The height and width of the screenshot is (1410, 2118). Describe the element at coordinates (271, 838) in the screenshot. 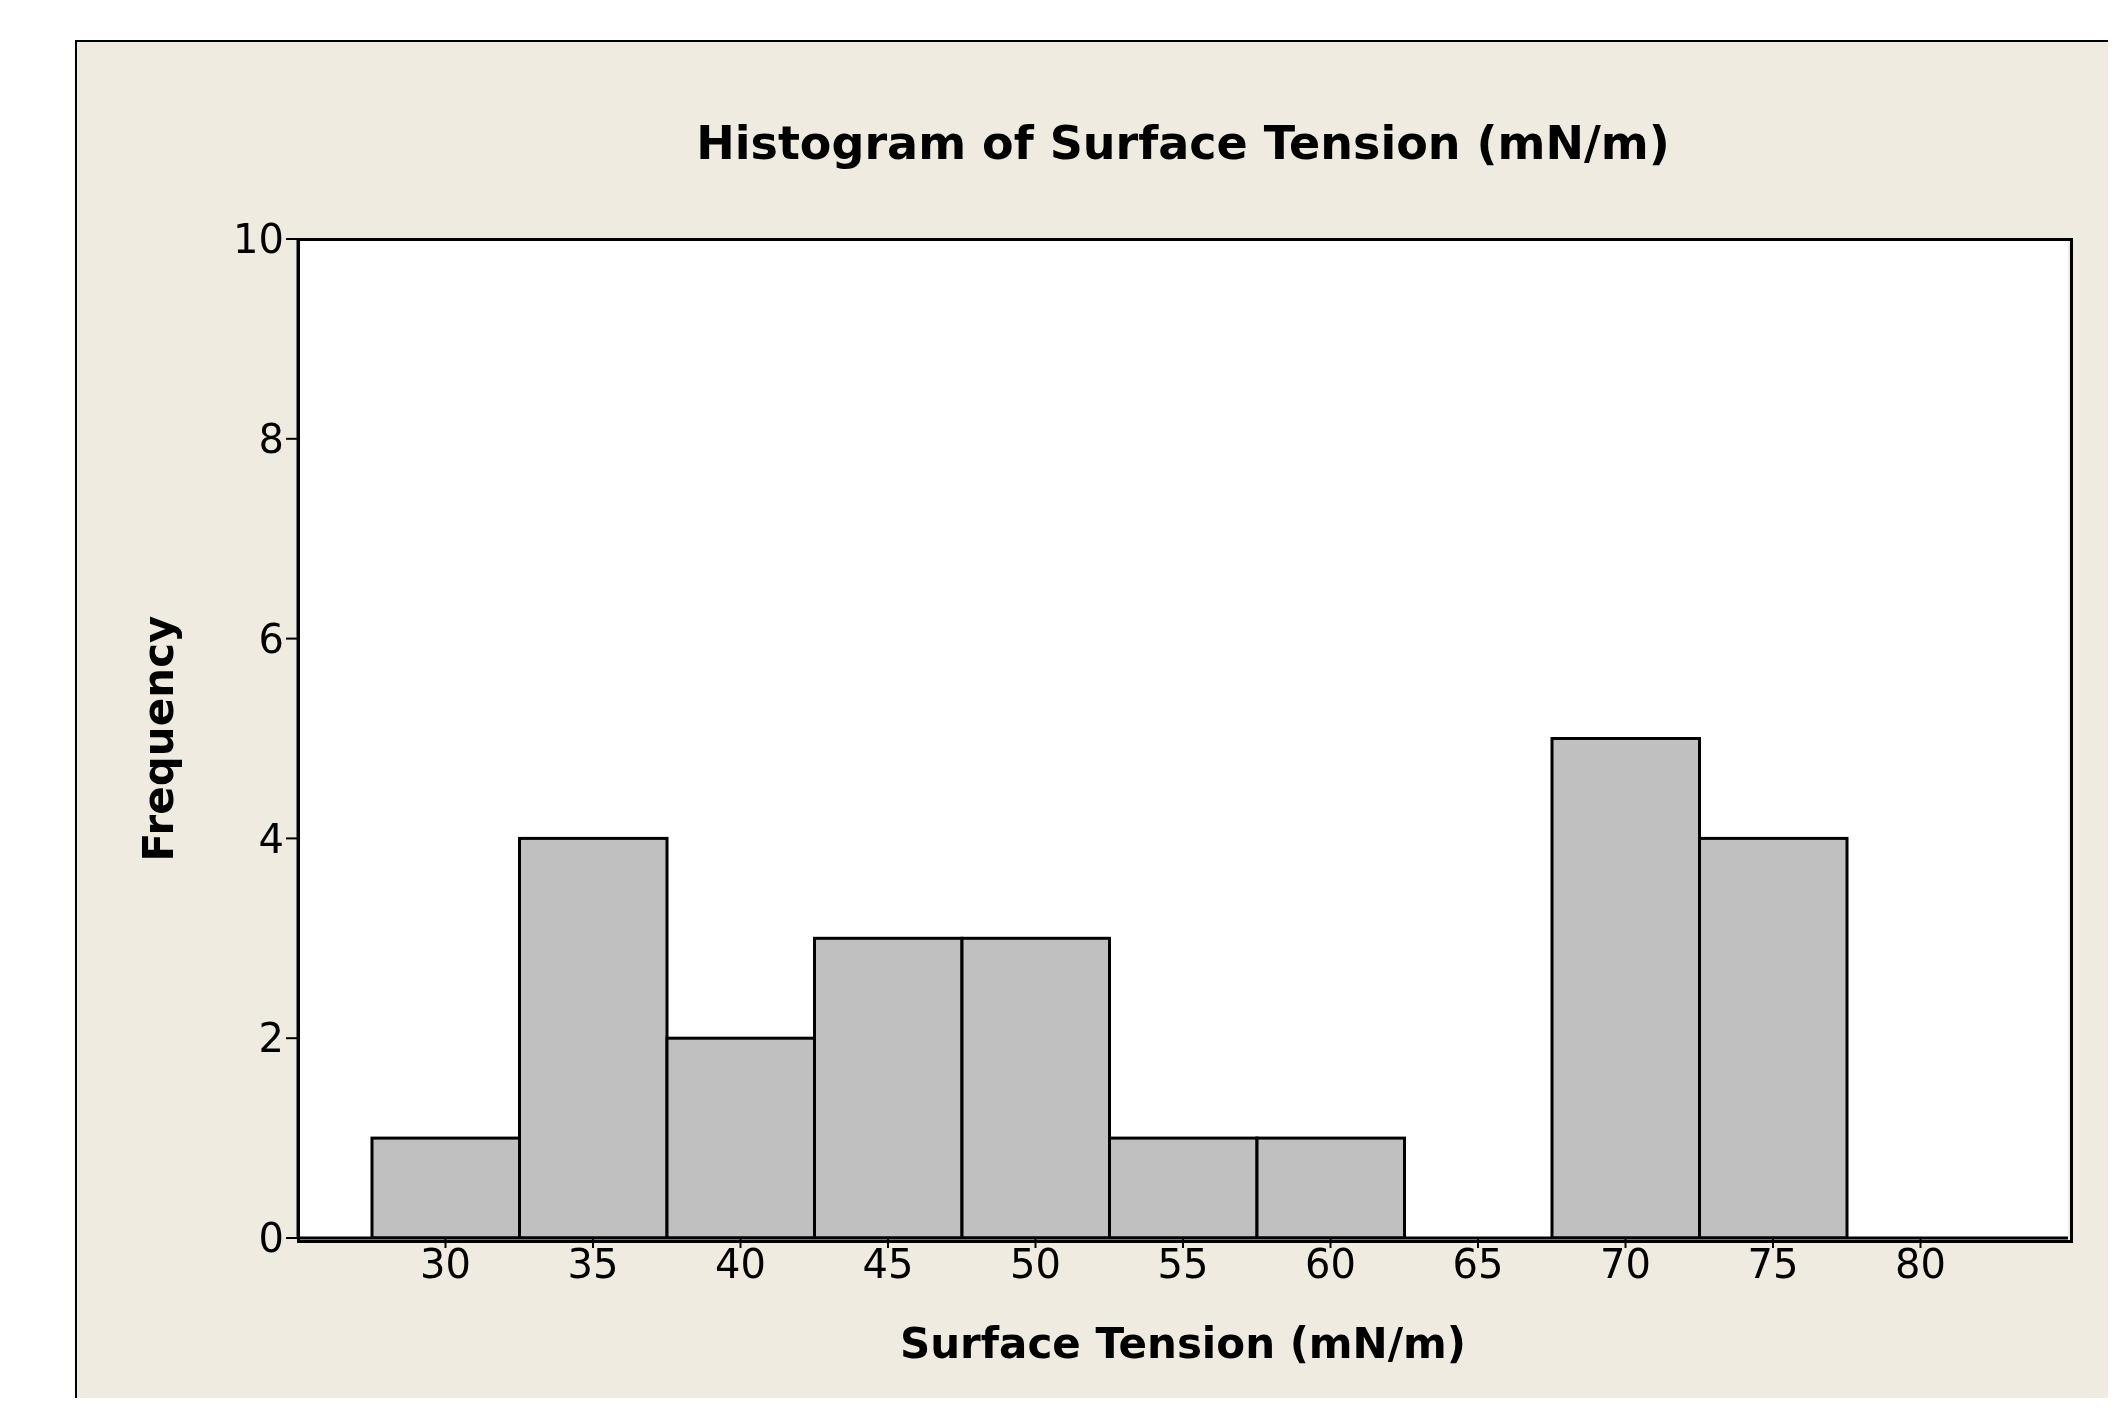

I see `y-tick-label: 4` at that location.